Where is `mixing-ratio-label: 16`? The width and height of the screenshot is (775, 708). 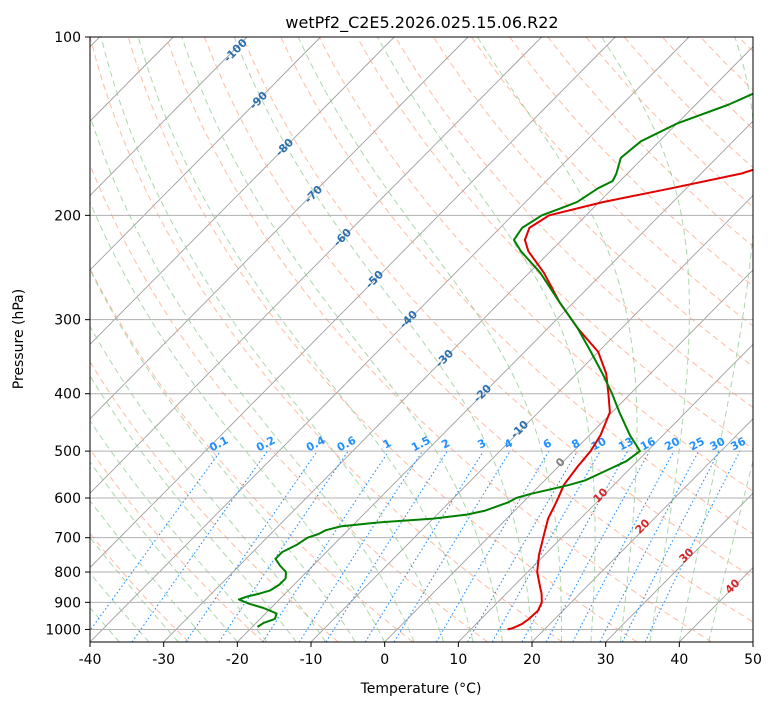
mixing-ratio-label: 16 is located at coordinates (648, 444).